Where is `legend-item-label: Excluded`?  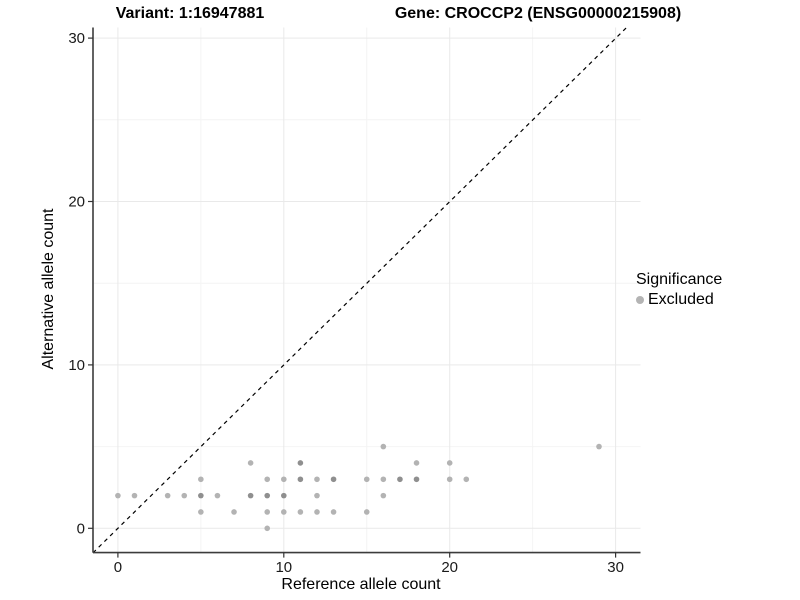 legend-item-label: Excluded is located at coordinates (681, 299).